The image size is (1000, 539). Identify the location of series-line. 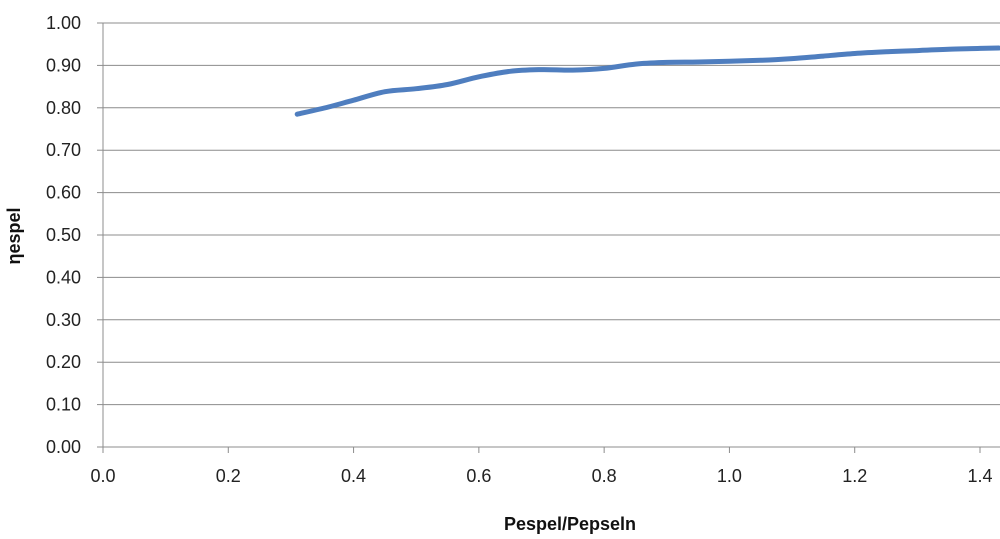
(647, 81).